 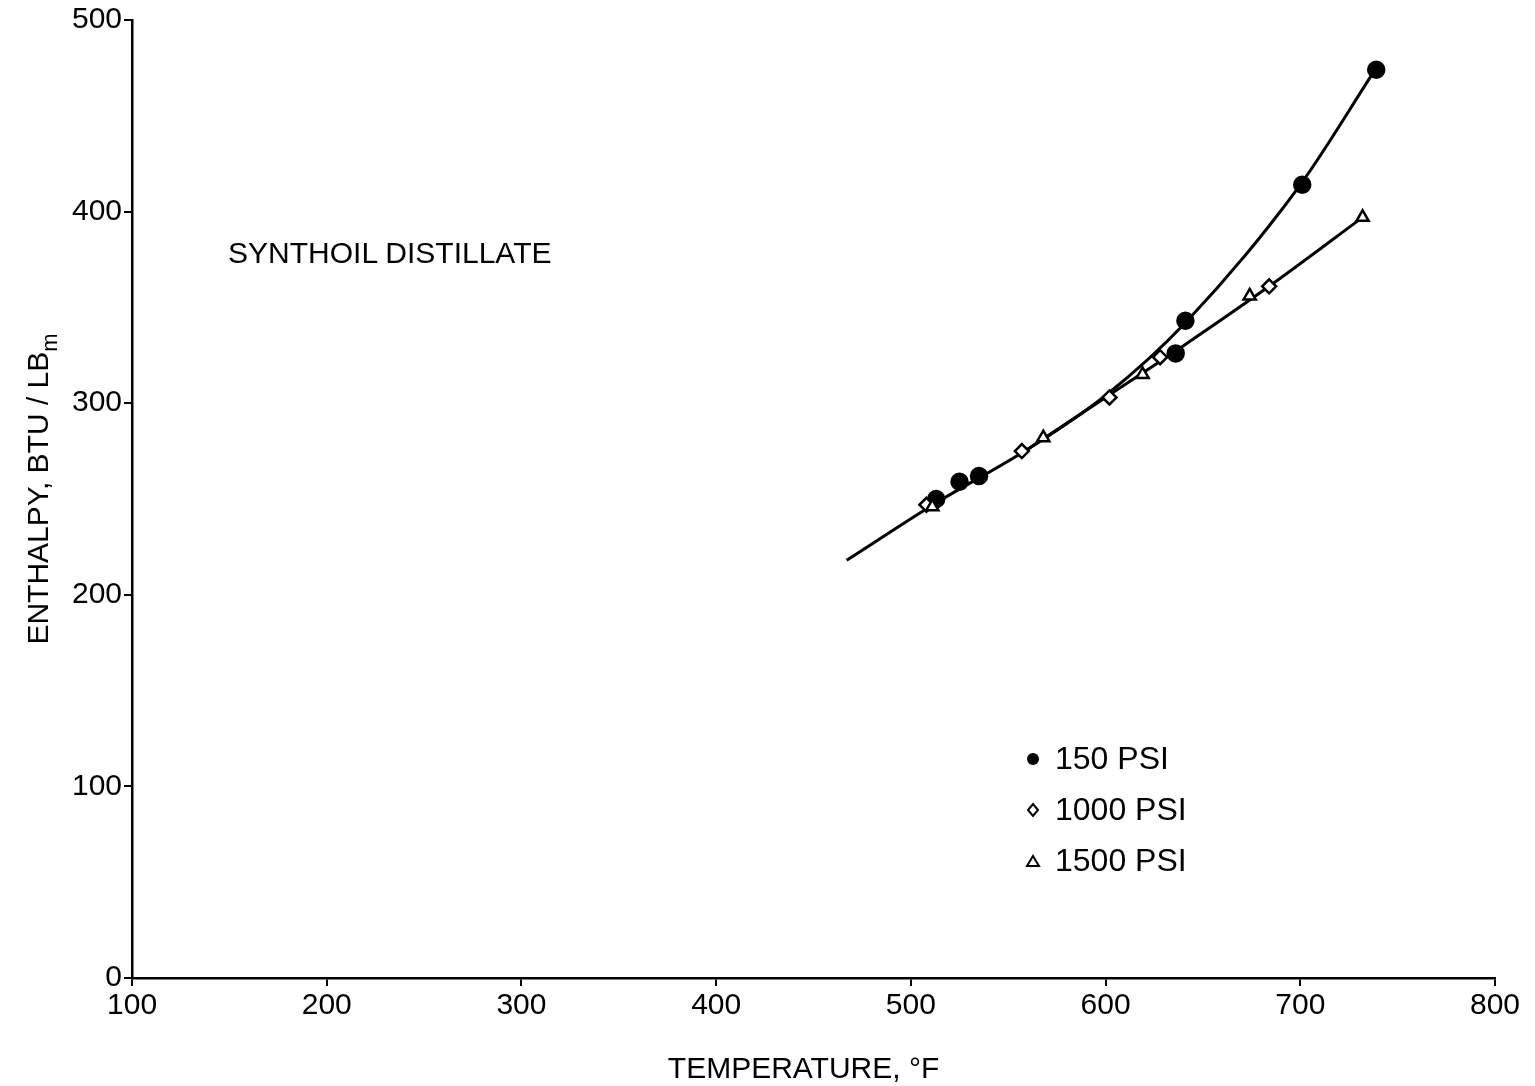 I want to click on legend-label: 1500 PSI, so click(x=1121, y=860).